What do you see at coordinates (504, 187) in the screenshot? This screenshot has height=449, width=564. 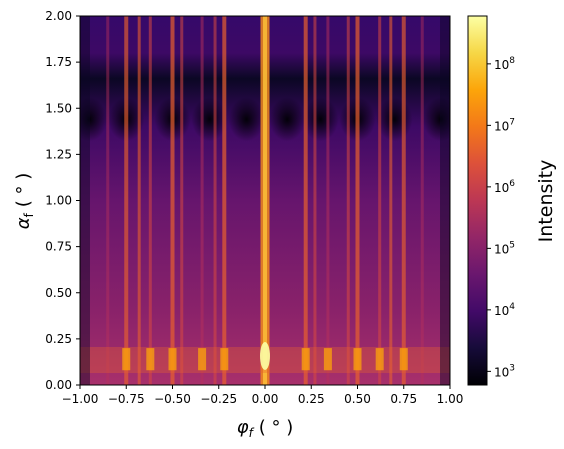 I see `colorbar-tick-label: 10⁶` at bounding box center [504, 187].